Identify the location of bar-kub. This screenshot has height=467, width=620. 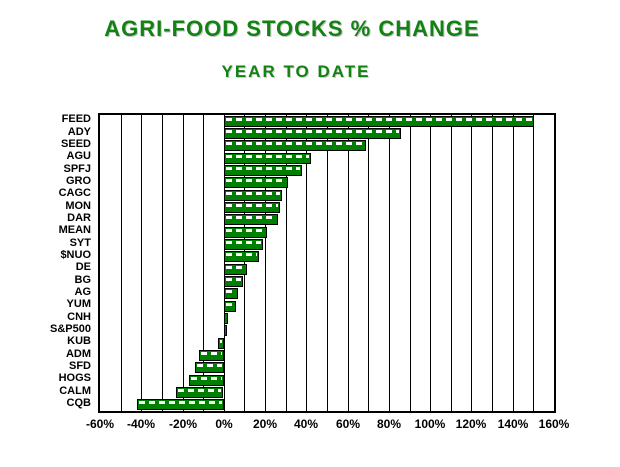
(221, 343).